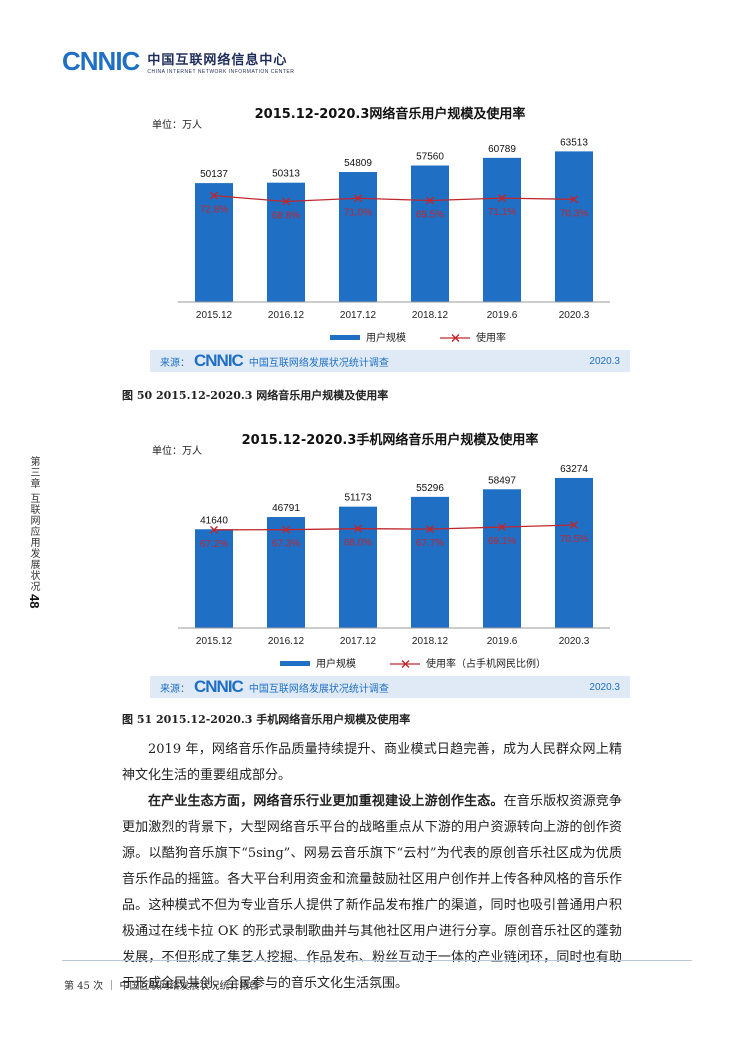 The image size is (744, 1053). Describe the element at coordinates (502, 480) in the screenshot. I see `bar-value-label: 58497` at that location.